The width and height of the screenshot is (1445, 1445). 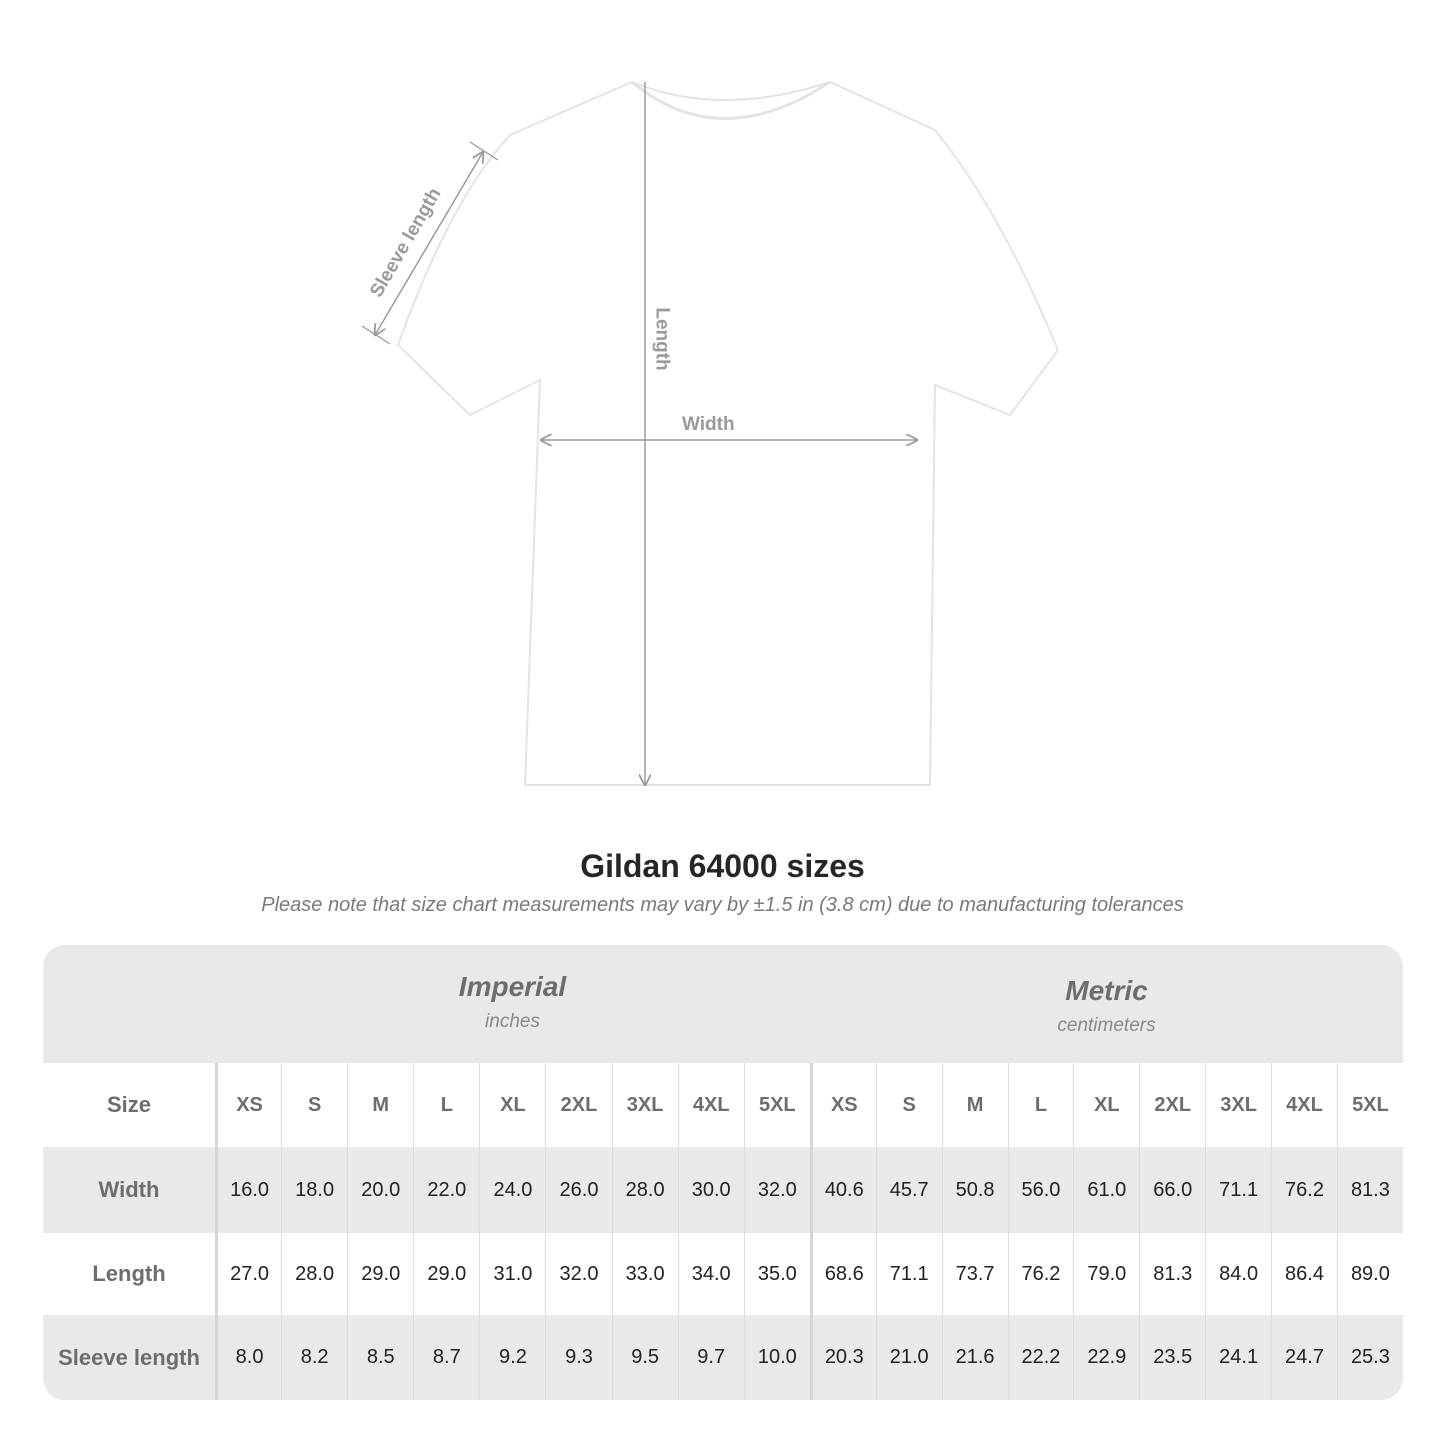 What do you see at coordinates (380, 1190) in the screenshot?
I see `cell-imperial-m: 20.0` at bounding box center [380, 1190].